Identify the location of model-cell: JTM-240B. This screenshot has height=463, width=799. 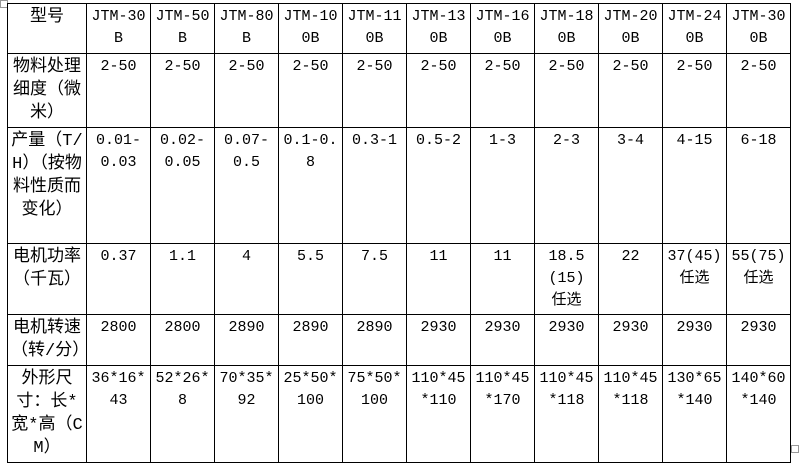
(694, 28).